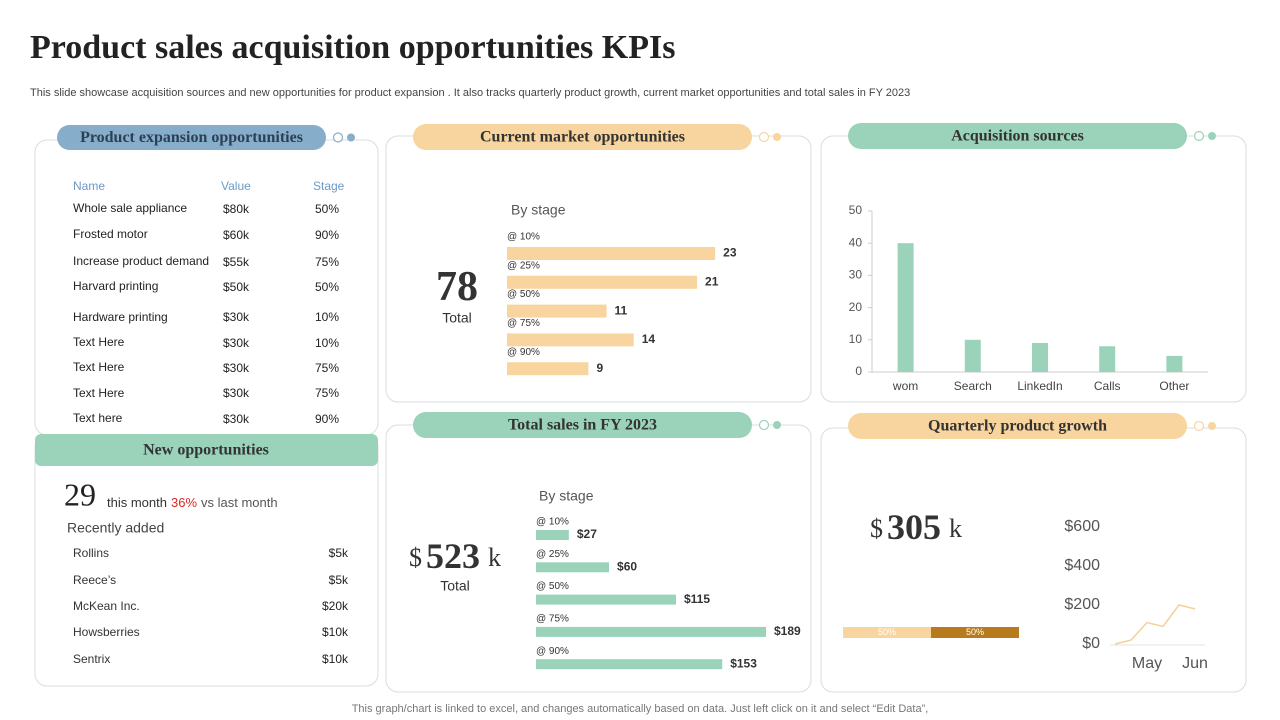  Describe the element at coordinates (335, 606) in the screenshot. I see `list-value: $20k` at that location.